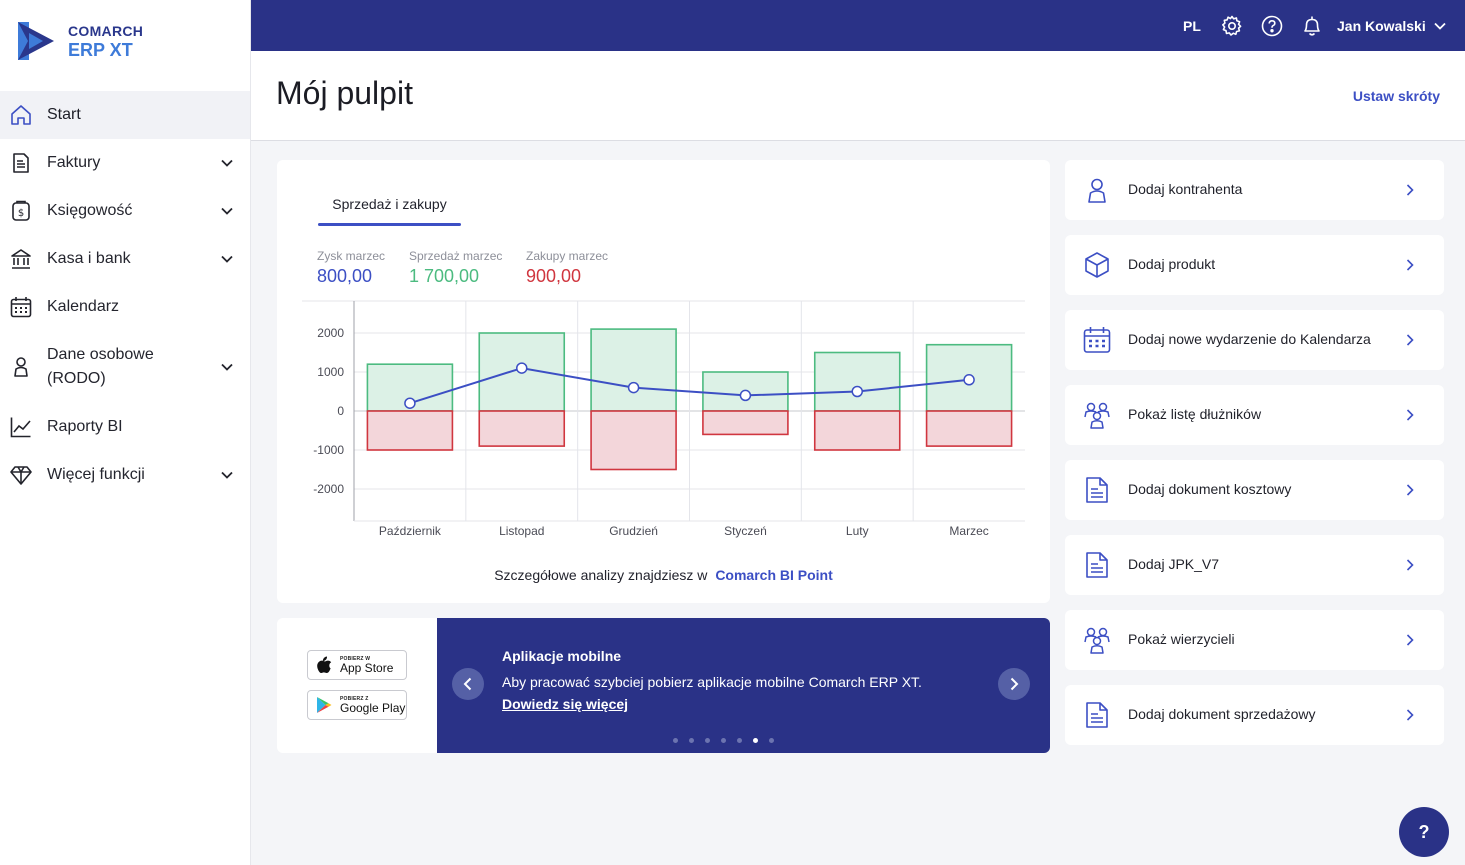 Image resolution: width=1465 pixels, height=865 pixels. I want to click on tab-sales-purchases: Sprzedaż i zakupy, so click(389, 211).